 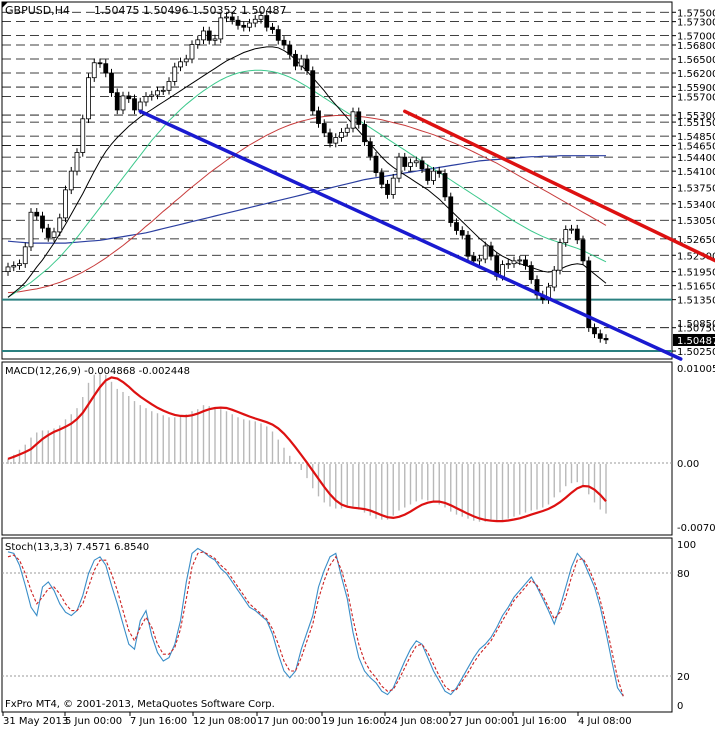 I want to click on price-level-label: 1.56500, so click(x=696, y=60).